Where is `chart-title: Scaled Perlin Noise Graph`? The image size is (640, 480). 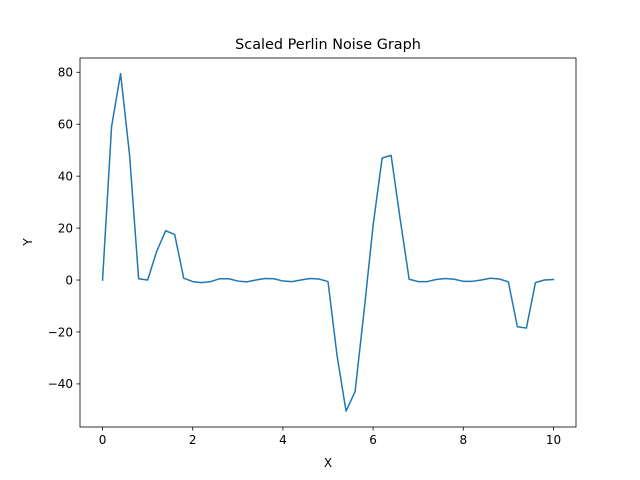 chart-title: Scaled Perlin Noise Graph is located at coordinates (328, 45).